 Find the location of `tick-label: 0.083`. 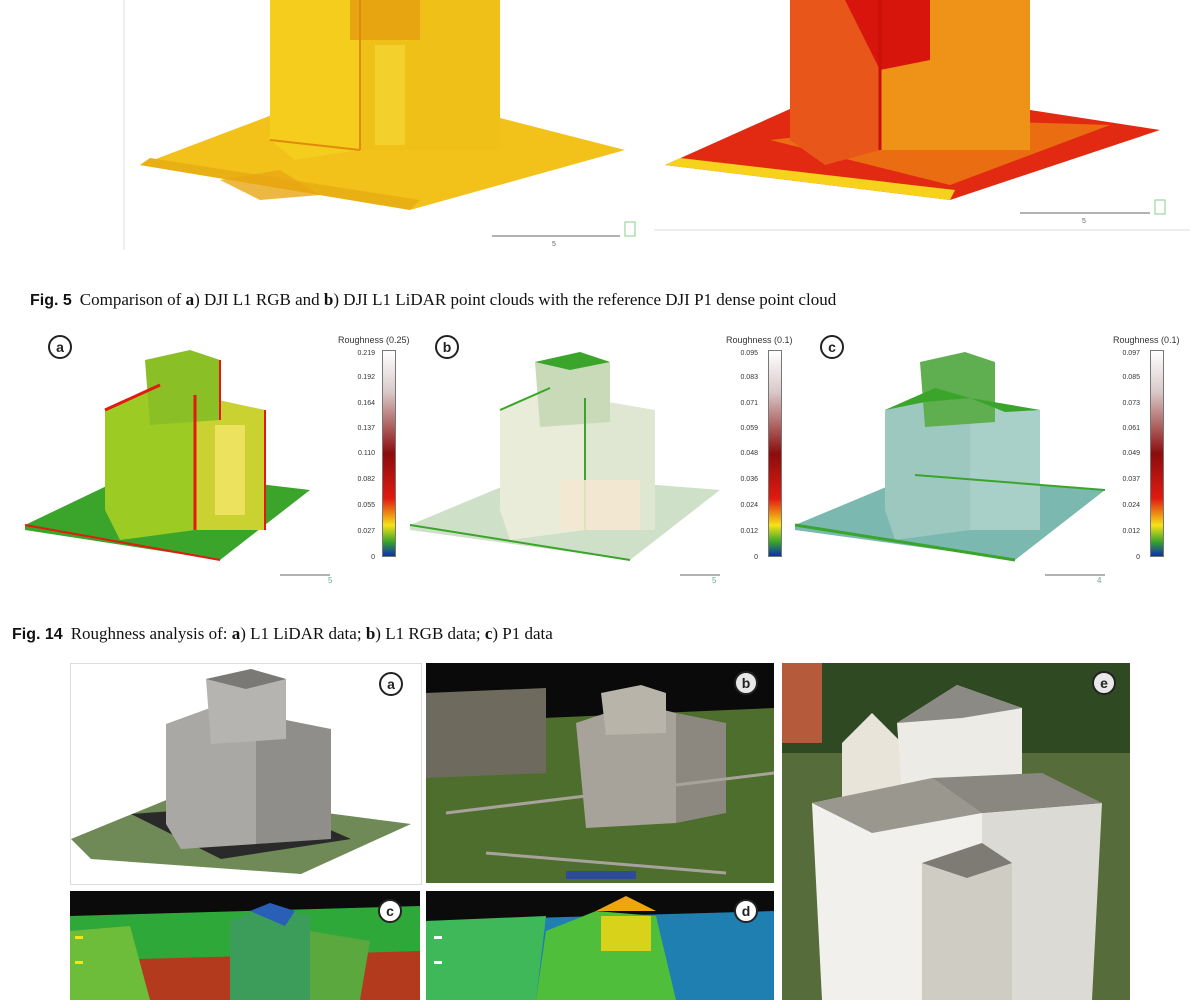

tick-label: 0.083 is located at coordinates (749, 377).